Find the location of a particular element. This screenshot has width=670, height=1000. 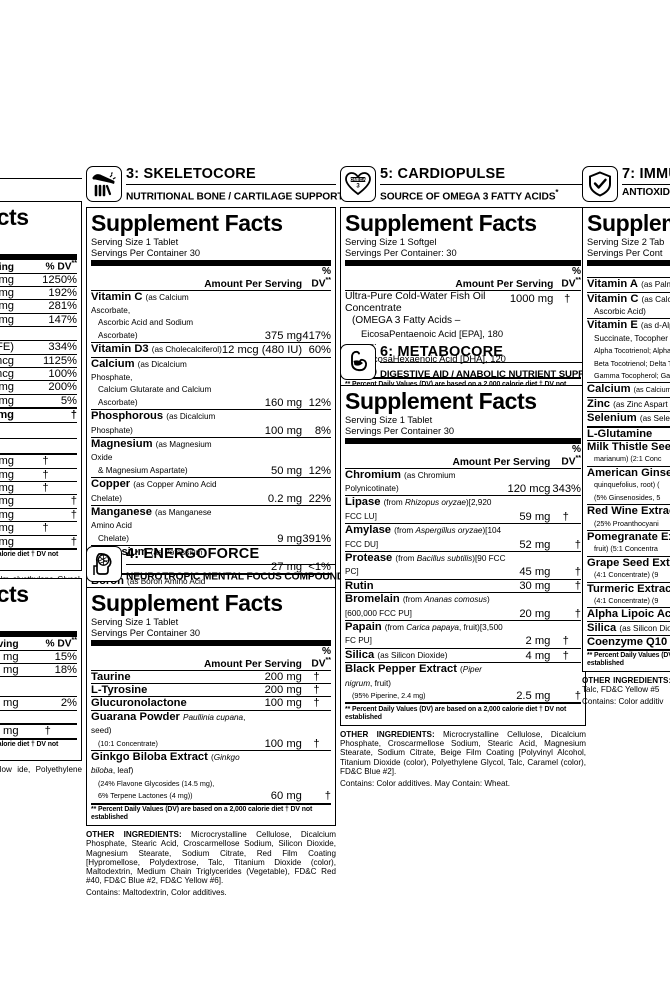

row-name: Black Pepper Extract is located at coordinates (401, 669).